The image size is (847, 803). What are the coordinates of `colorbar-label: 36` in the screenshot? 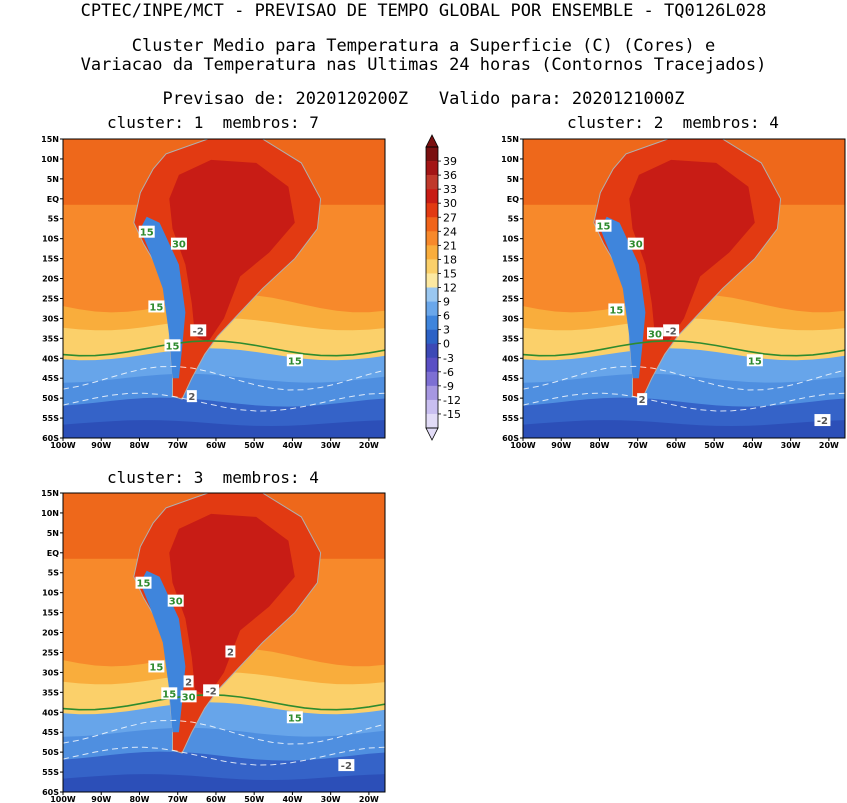 It's located at (450, 175).